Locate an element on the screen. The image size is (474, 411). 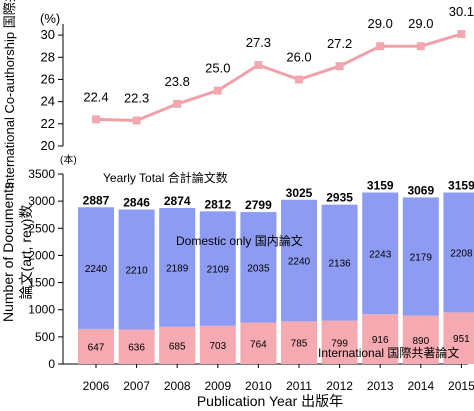
legend-international: International 国際共著論文 is located at coordinates (388, 352).